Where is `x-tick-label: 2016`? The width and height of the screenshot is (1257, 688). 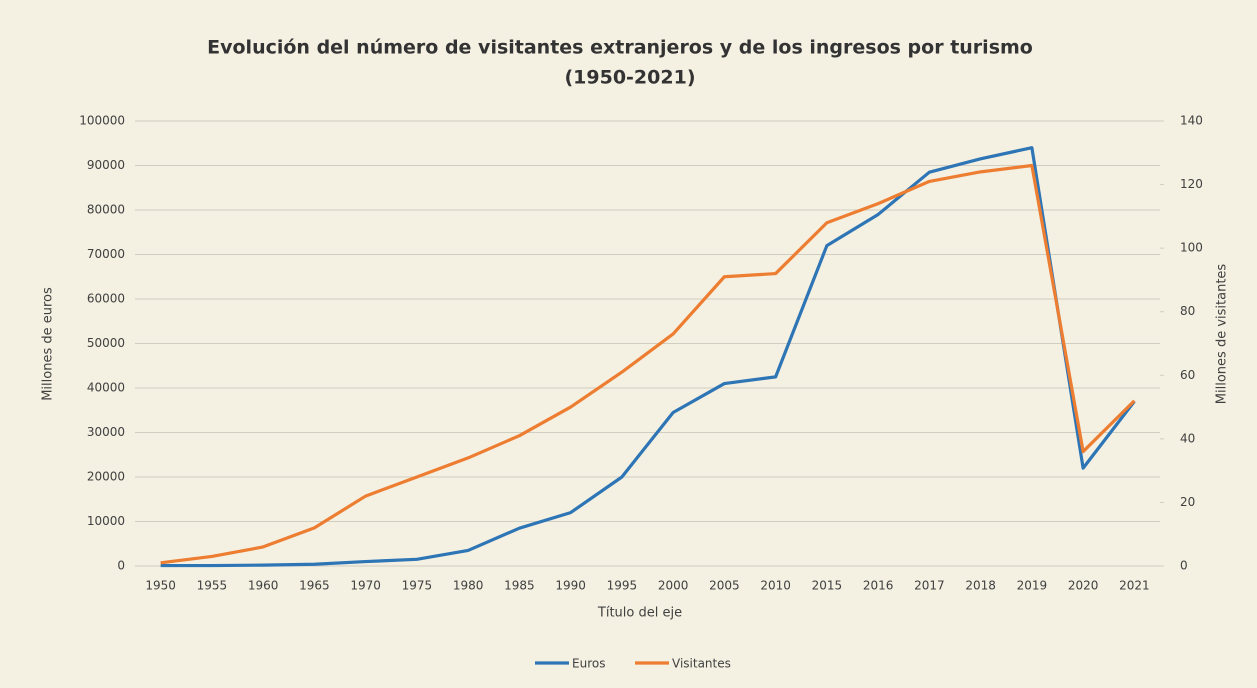 x-tick-label: 2016 is located at coordinates (878, 586).